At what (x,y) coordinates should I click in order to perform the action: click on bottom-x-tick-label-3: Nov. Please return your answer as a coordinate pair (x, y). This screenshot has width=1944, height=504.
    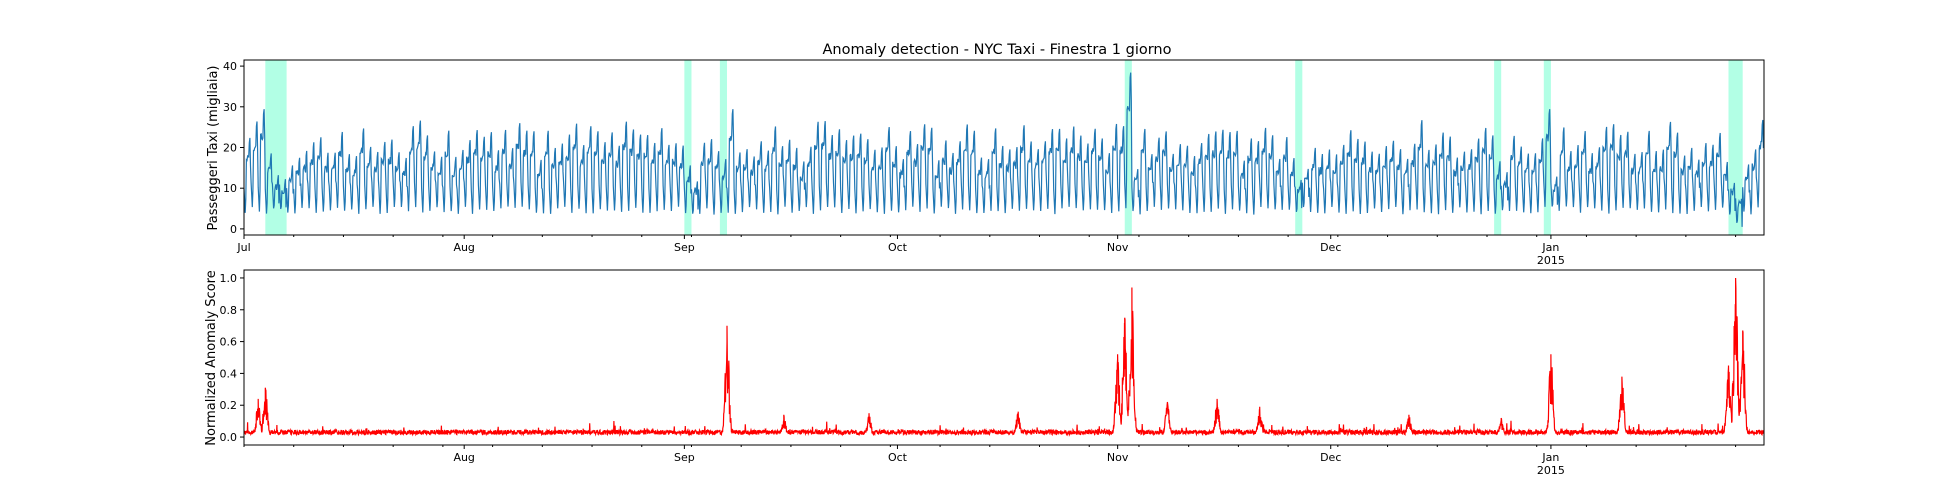
    Looking at the image, I should click on (1118, 457).